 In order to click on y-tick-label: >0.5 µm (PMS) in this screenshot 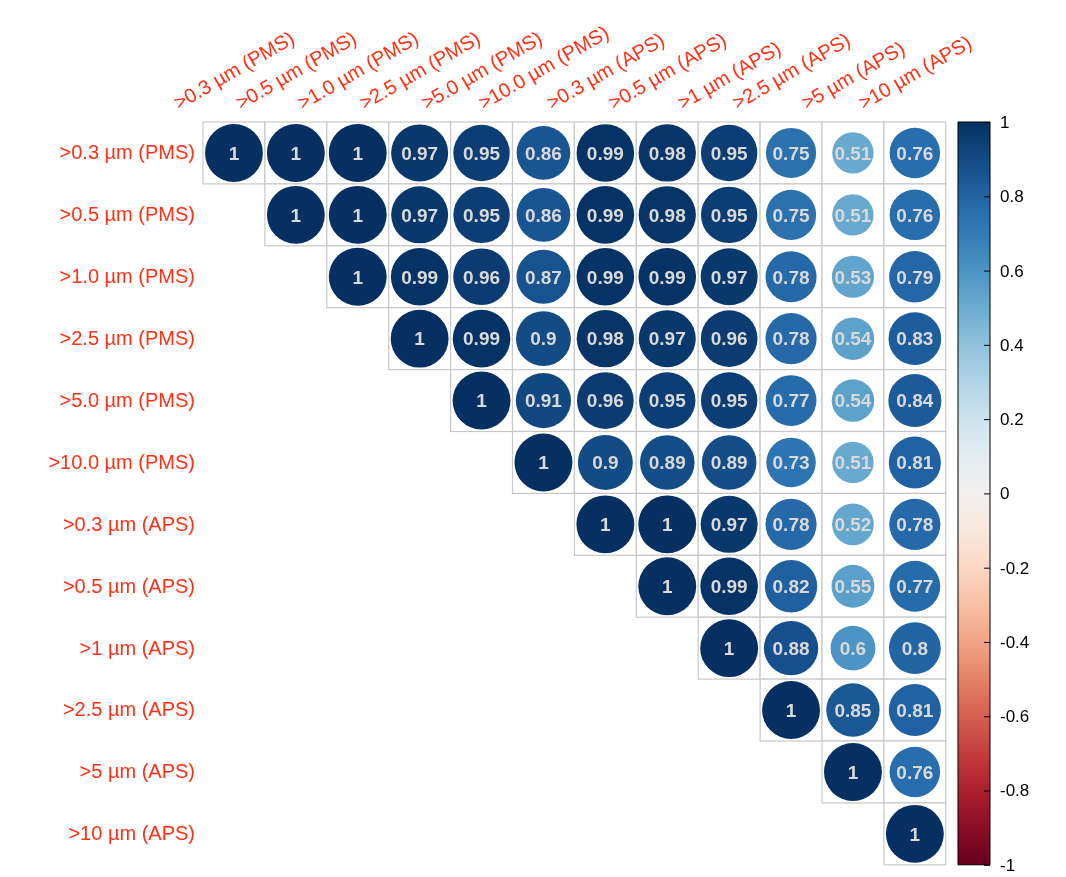, I will do `click(127, 214)`.